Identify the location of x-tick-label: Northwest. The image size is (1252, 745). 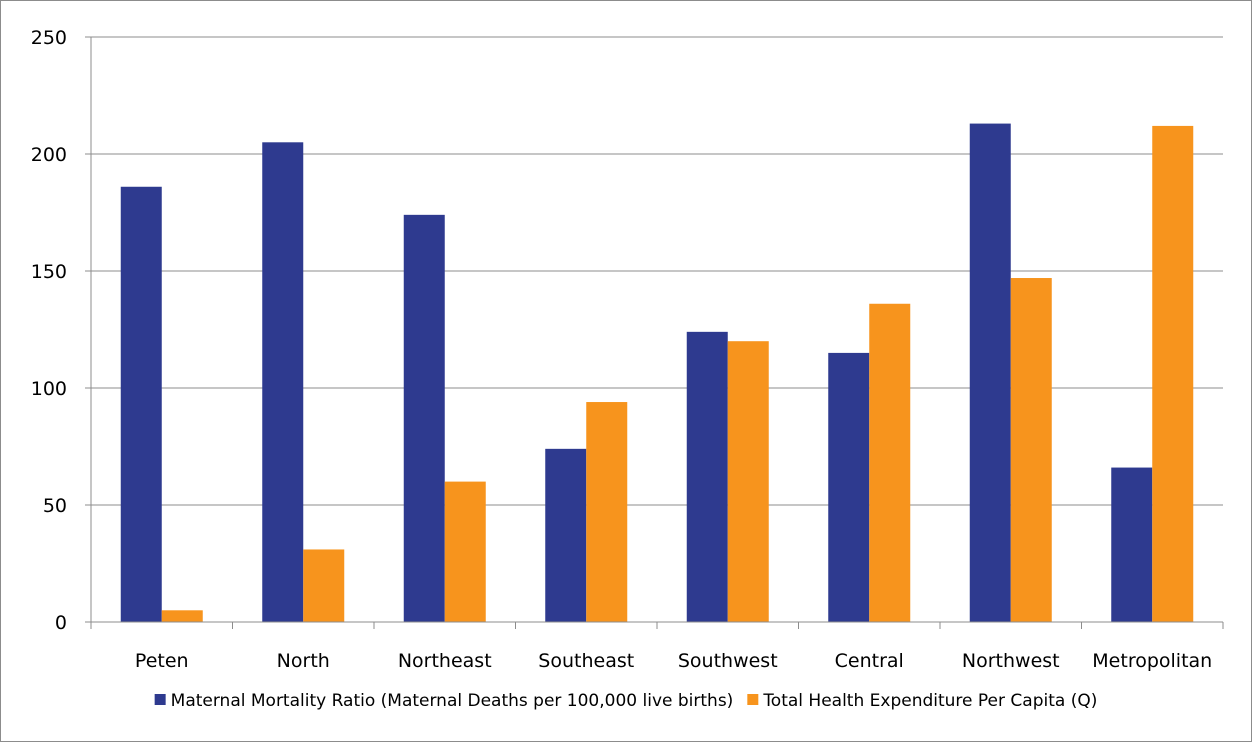
(1011, 661).